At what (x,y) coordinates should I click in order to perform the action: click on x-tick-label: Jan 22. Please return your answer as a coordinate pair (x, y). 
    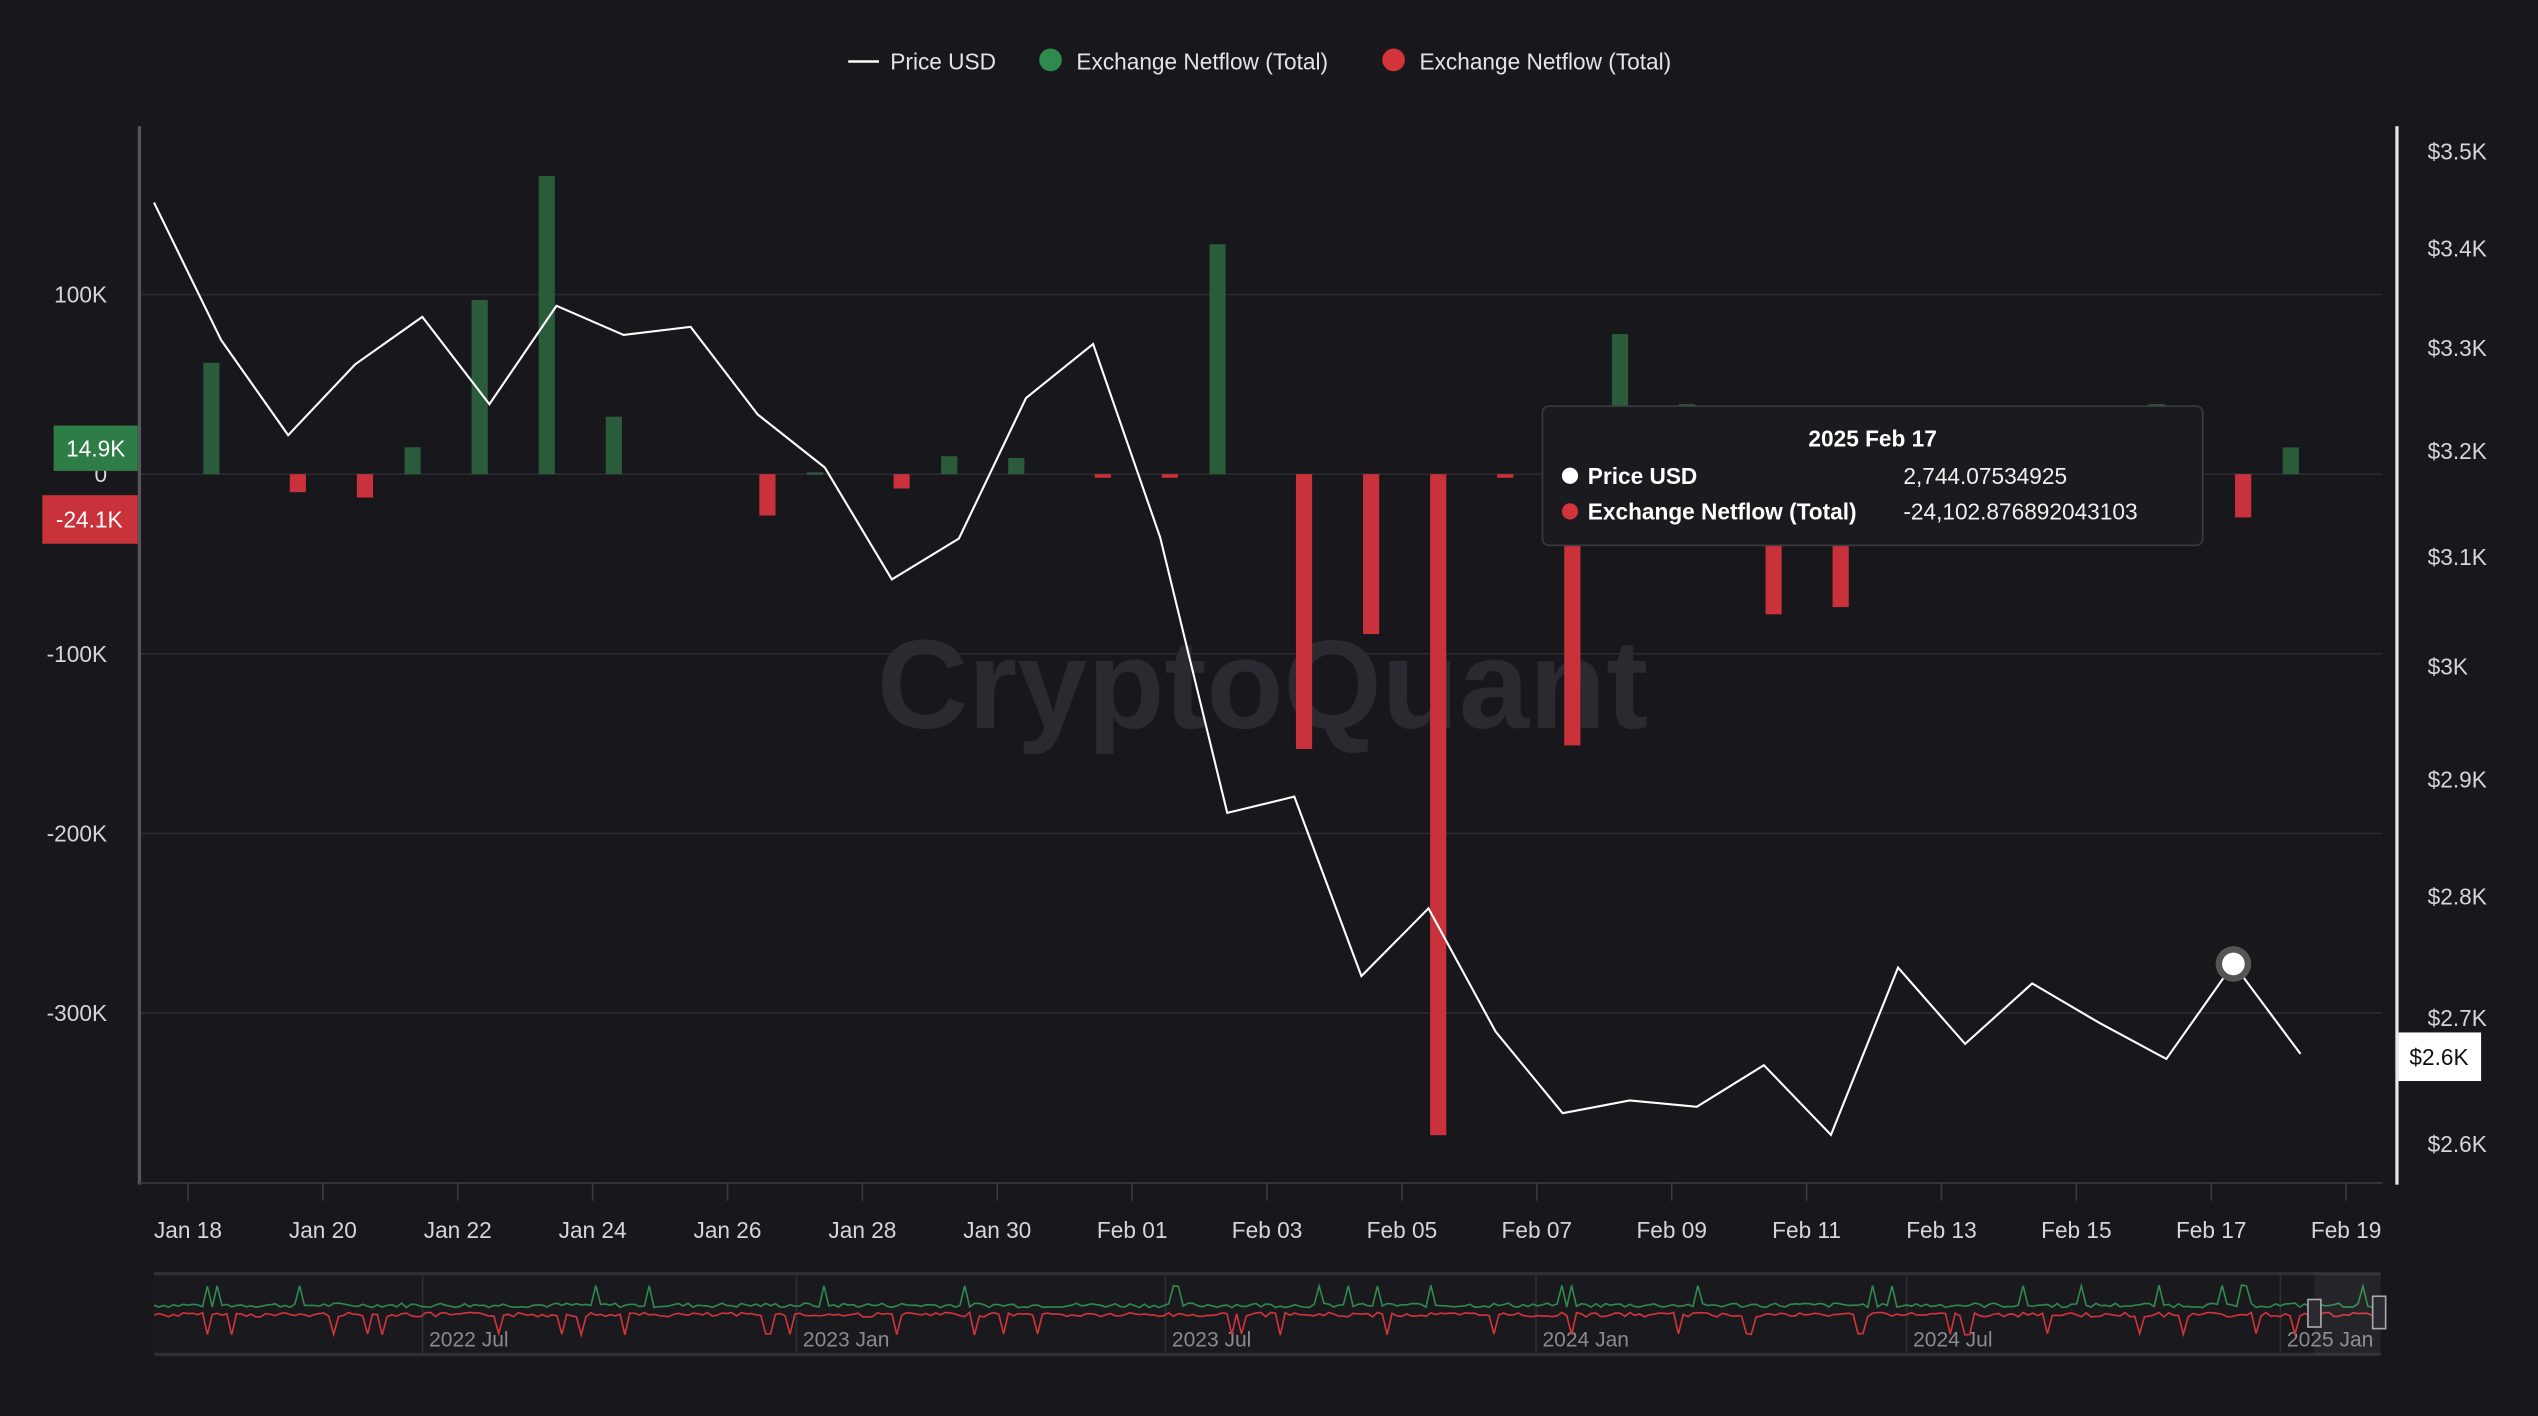
    Looking at the image, I should click on (458, 1230).